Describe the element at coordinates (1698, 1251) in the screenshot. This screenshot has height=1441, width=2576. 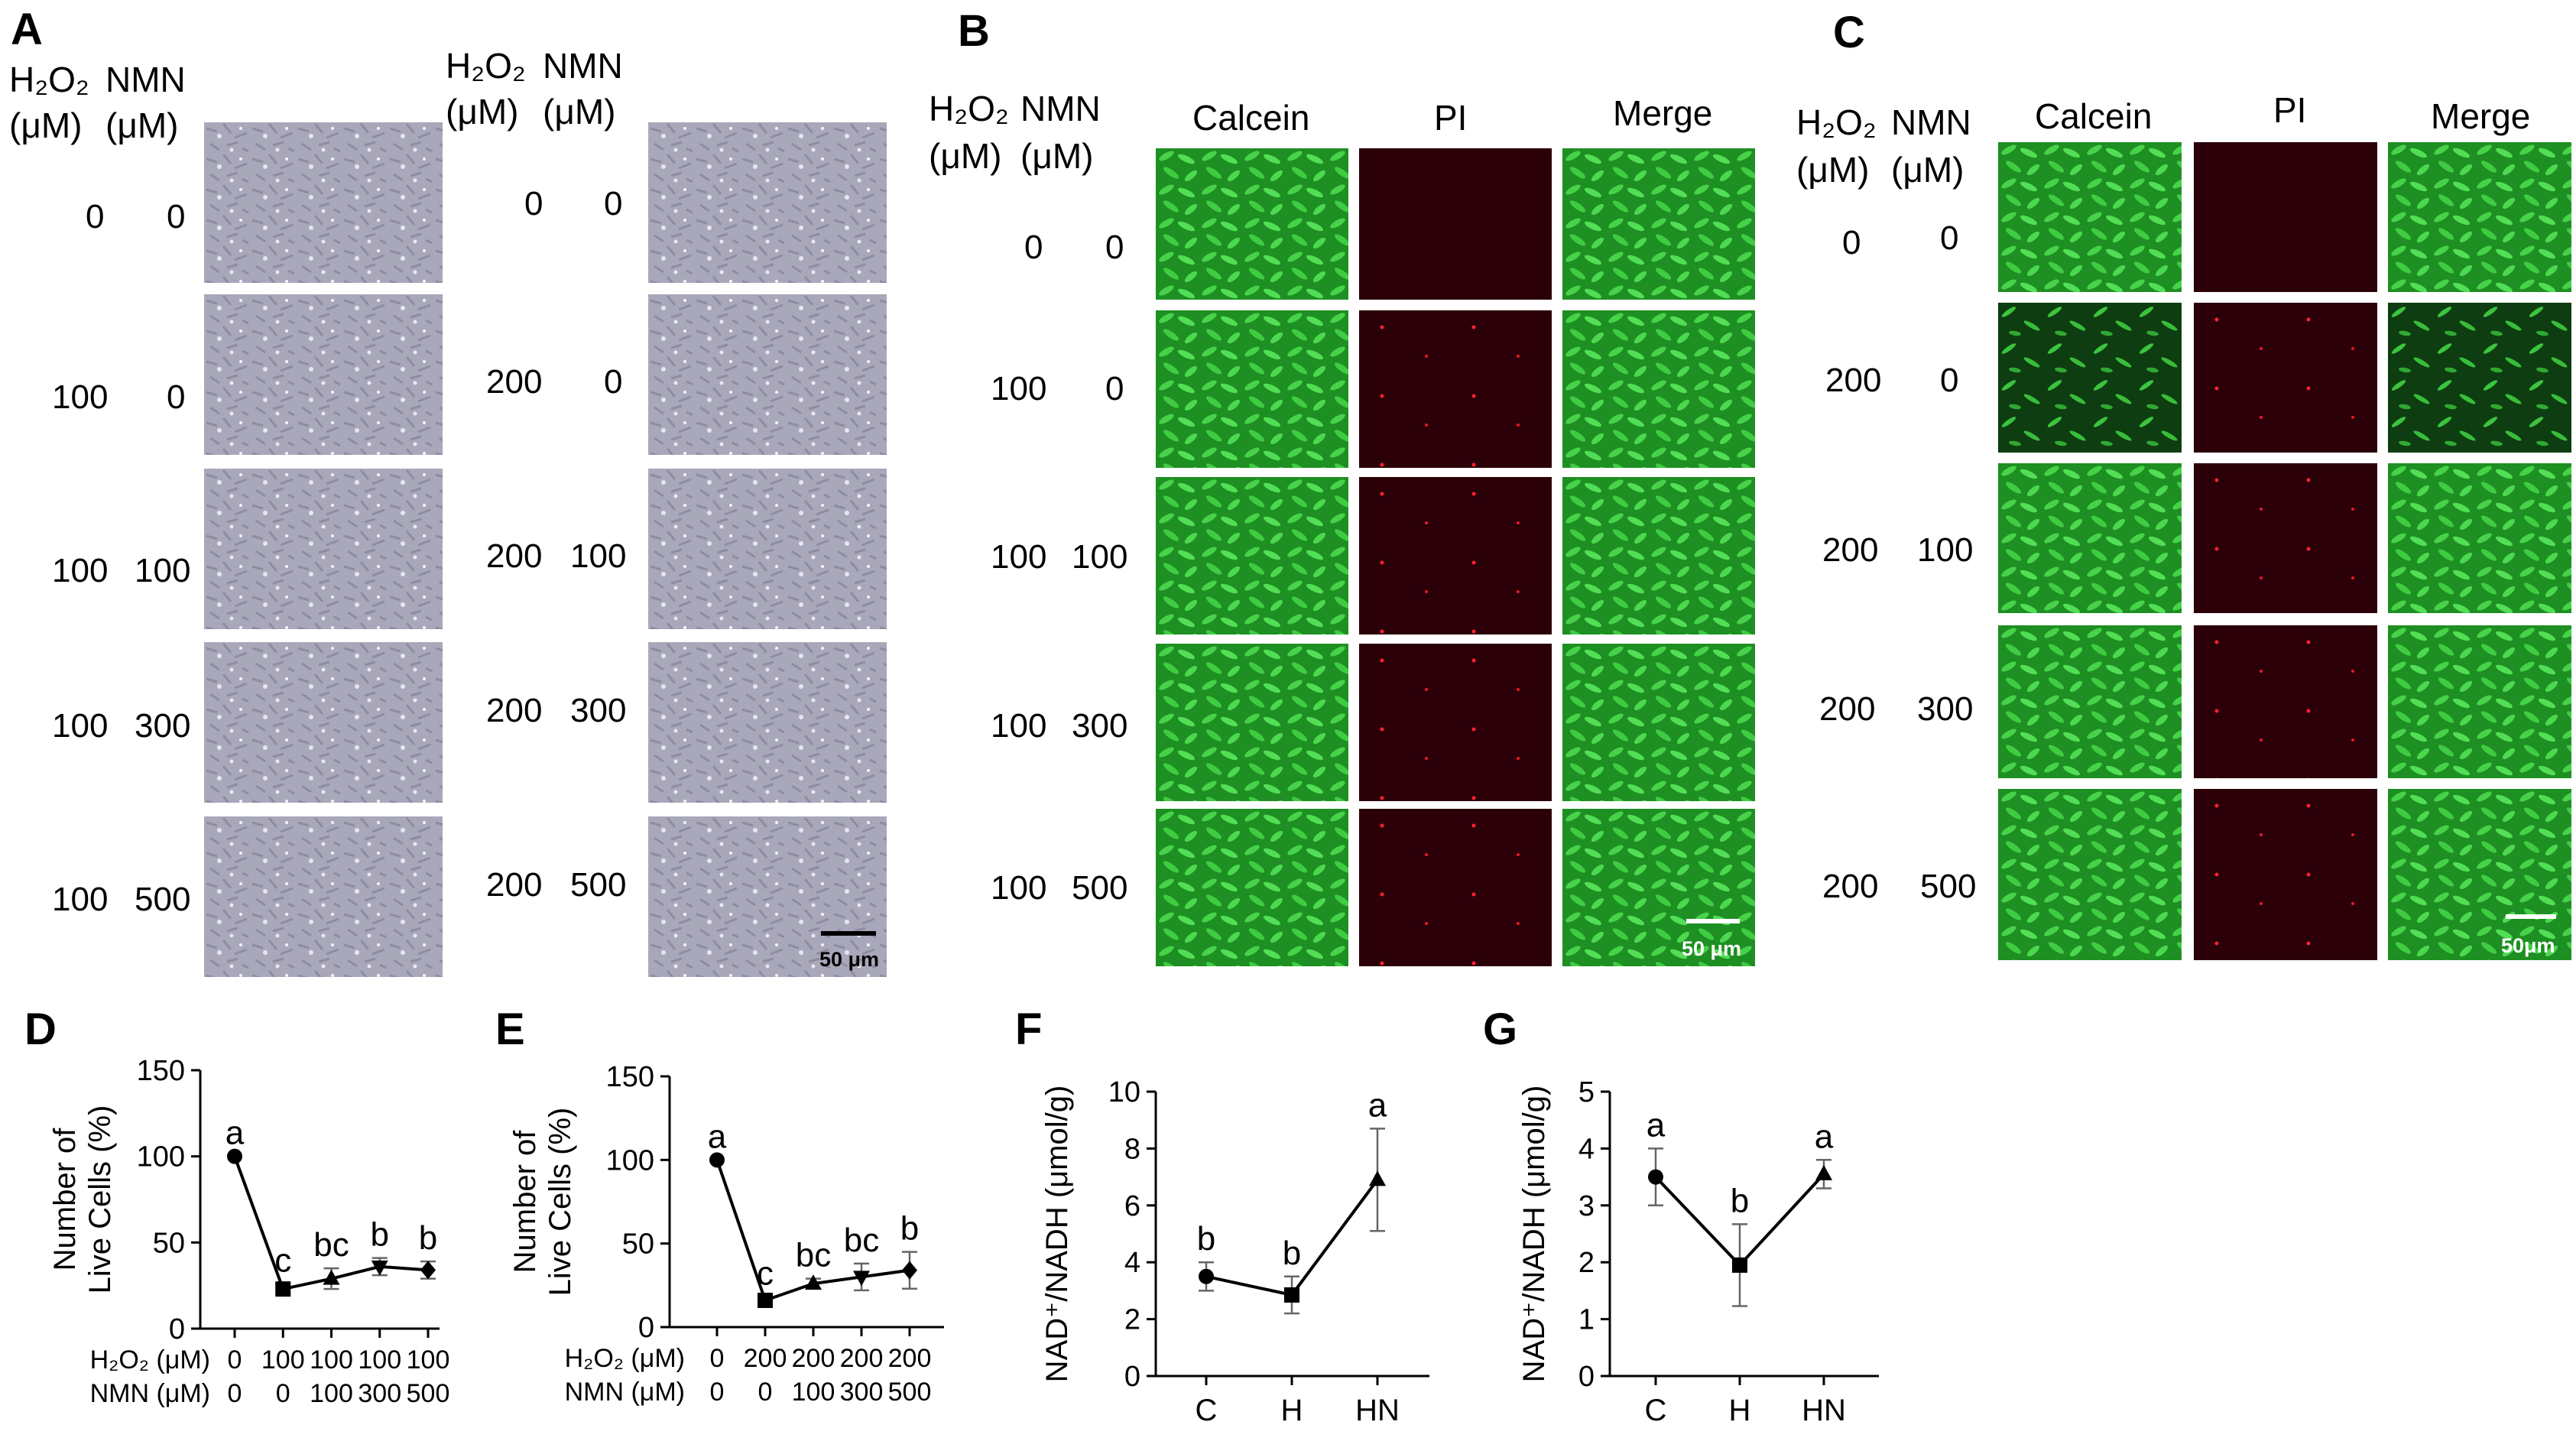
I see `chart-g: 0 1 2 3 4 5 NAD⁺/NADH (μmol/g) C H HN a b a` at that location.